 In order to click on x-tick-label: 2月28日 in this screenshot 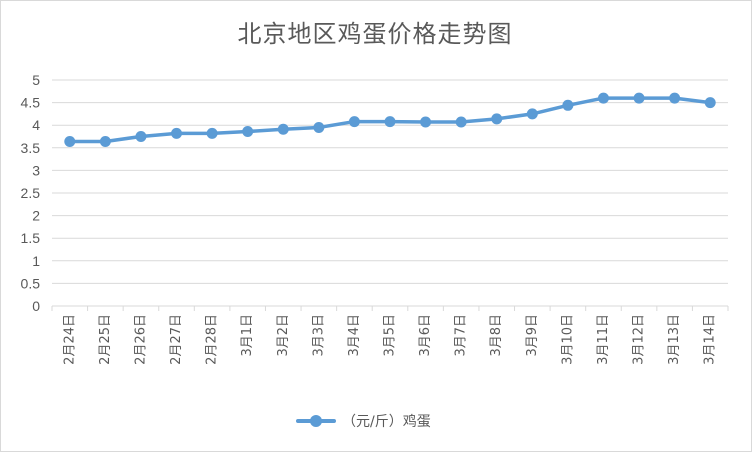, I will do `click(212, 339)`.